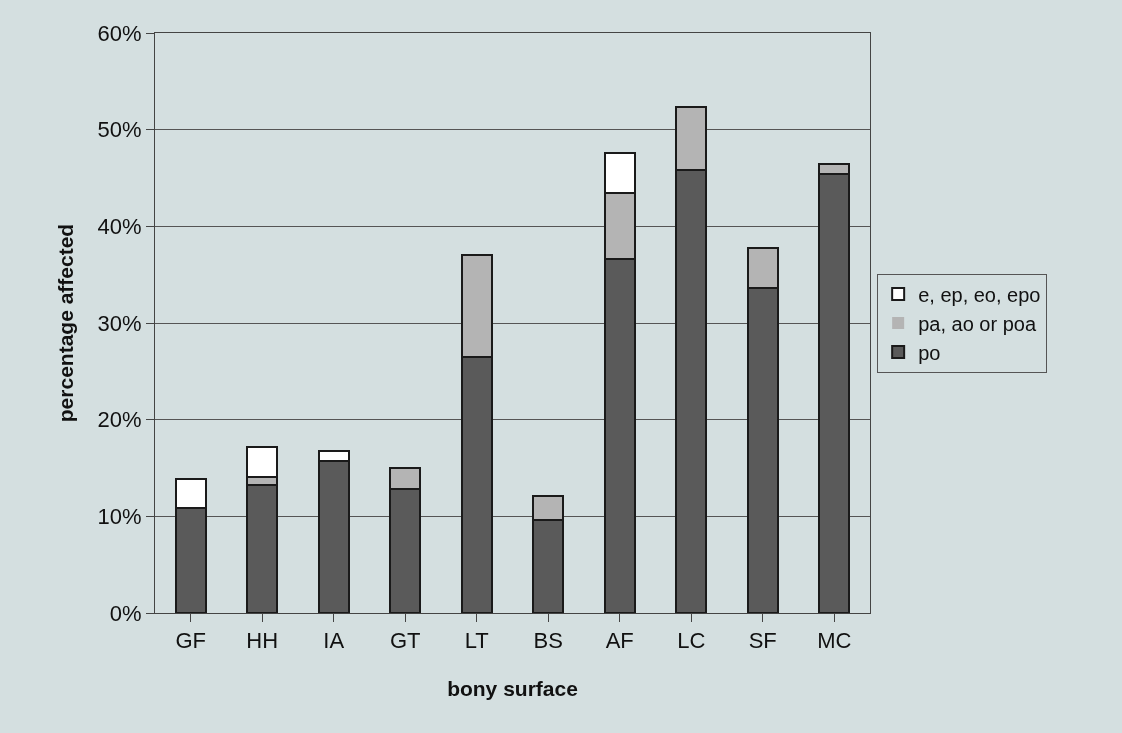 This screenshot has height=733, width=1122. What do you see at coordinates (191, 641) in the screenshot?
I see `x-tick-label: GF` at bounding box center [191, 641].